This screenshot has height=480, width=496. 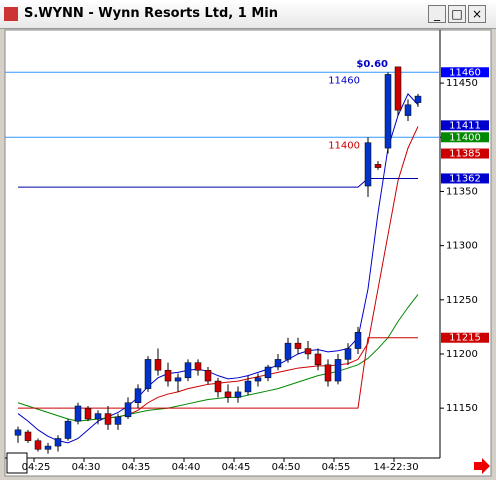 I want to click on price-tag-label: 11362, so click(x=465, y=178).